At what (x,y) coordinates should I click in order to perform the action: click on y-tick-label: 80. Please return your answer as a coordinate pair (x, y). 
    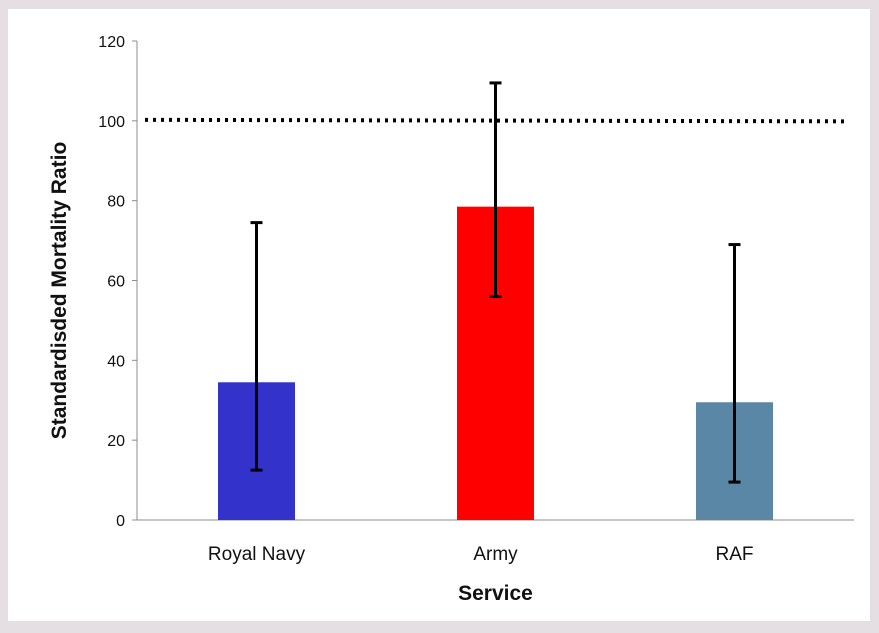
    Looking at the image, I should click on (116, 202).